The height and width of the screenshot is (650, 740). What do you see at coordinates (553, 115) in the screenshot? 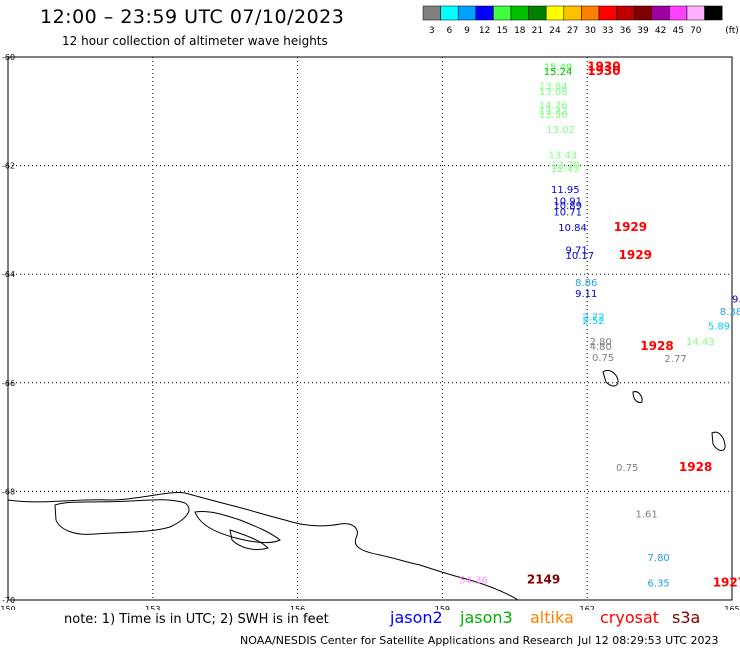
I see `wave-height-label: 13.50` at bounding box center [553, 115].